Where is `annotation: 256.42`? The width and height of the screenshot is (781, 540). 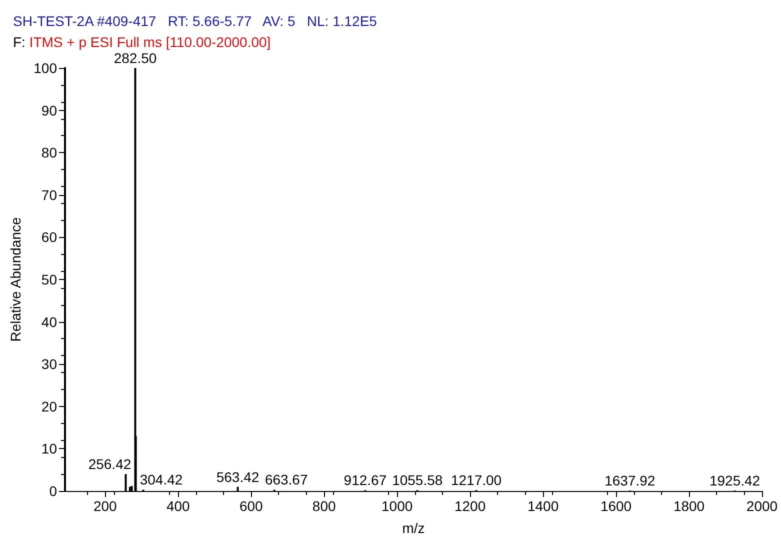
annotation: 256.42 is located at coordinates (110, 464).